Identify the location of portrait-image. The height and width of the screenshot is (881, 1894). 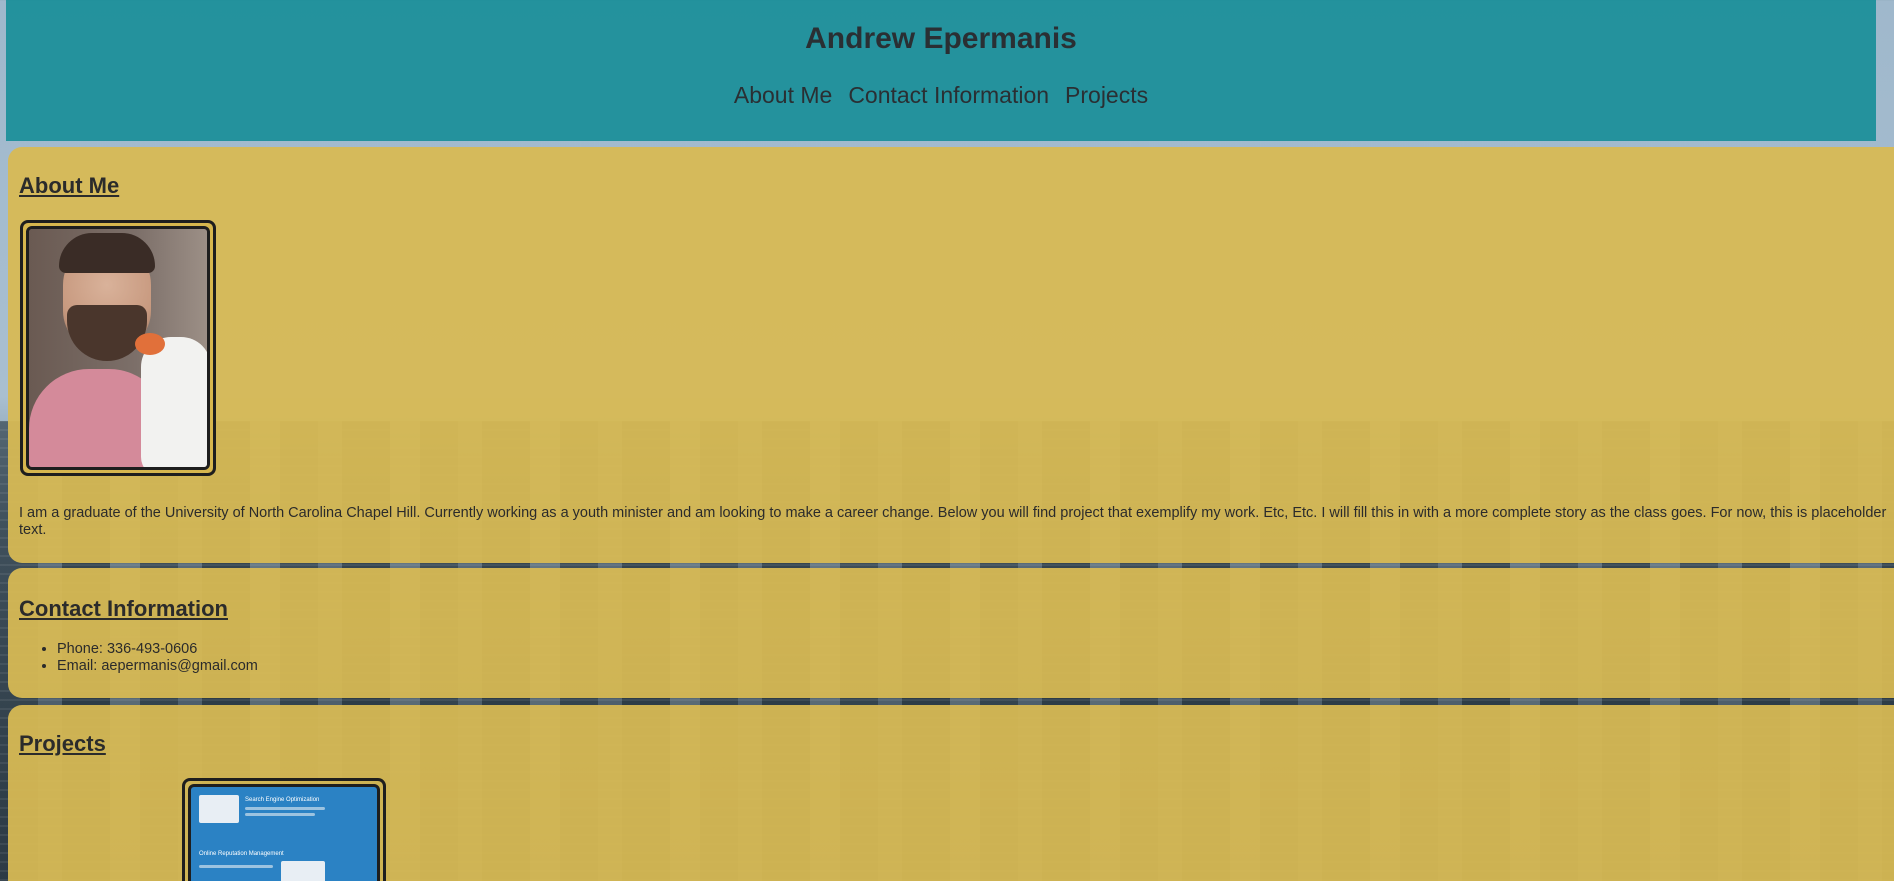
(118, 348).